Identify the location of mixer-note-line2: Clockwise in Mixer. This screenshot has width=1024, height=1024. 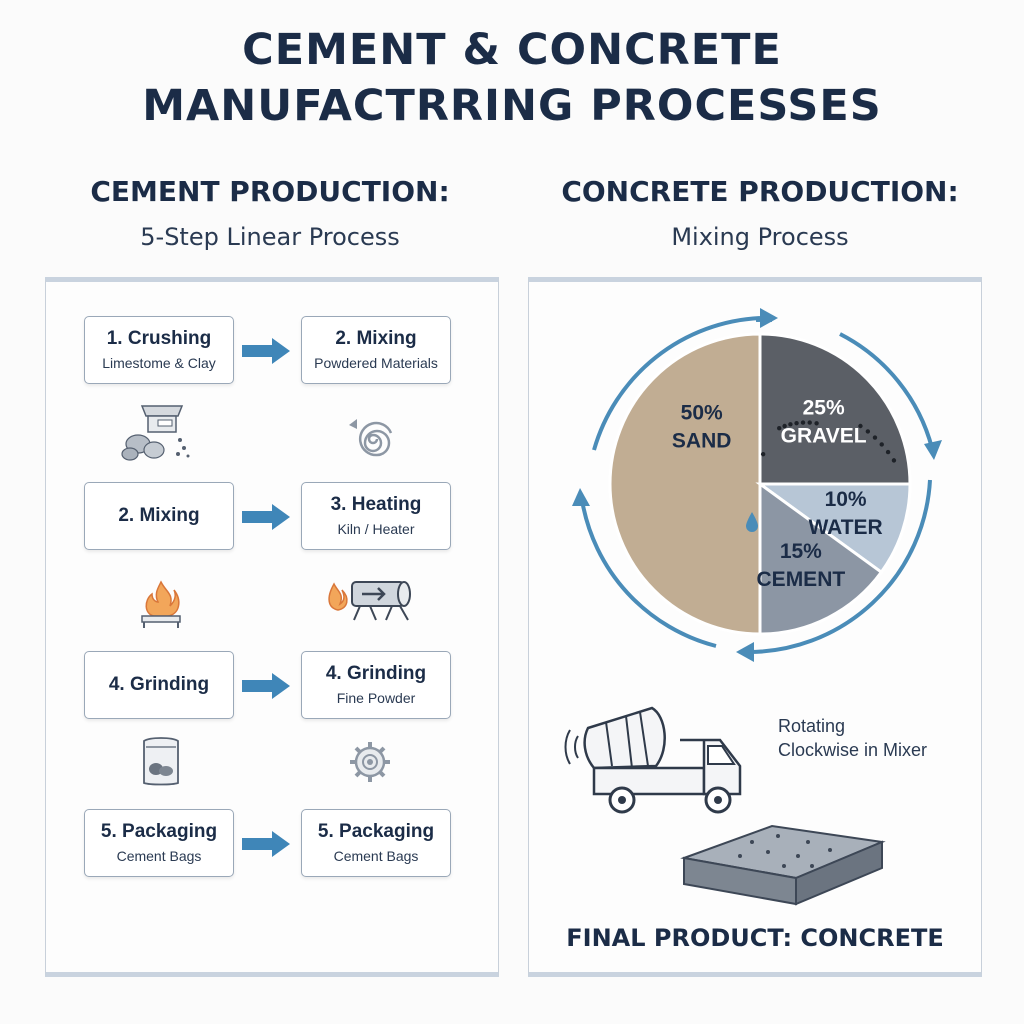
(853, 750).